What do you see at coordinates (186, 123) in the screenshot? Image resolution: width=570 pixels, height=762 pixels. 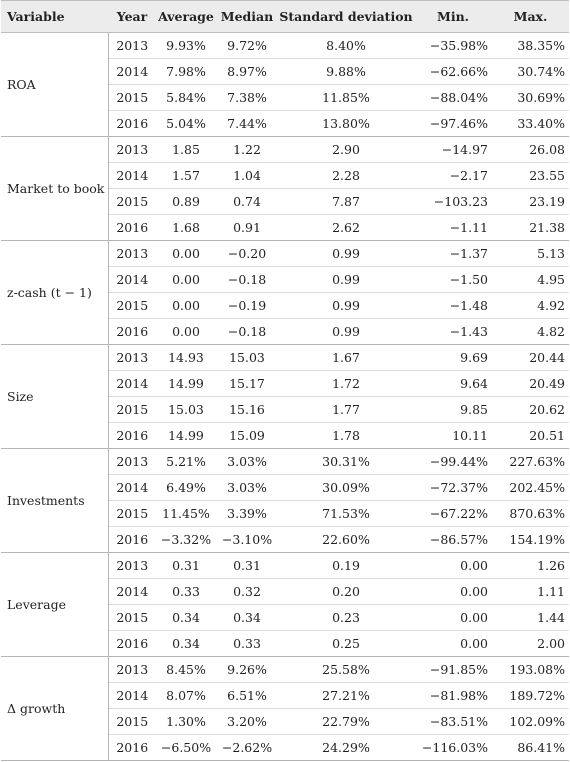 I see `average-cell: 5.04%` at bounding box center [186, 123].